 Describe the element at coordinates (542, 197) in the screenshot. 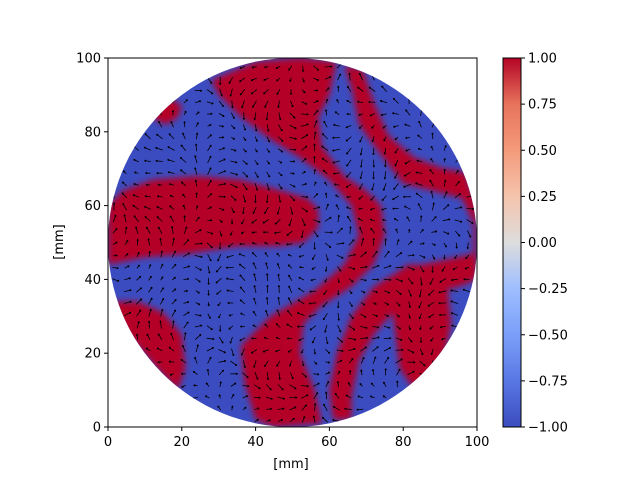

I see `colorbar-tick-label: 0.25` at that location.